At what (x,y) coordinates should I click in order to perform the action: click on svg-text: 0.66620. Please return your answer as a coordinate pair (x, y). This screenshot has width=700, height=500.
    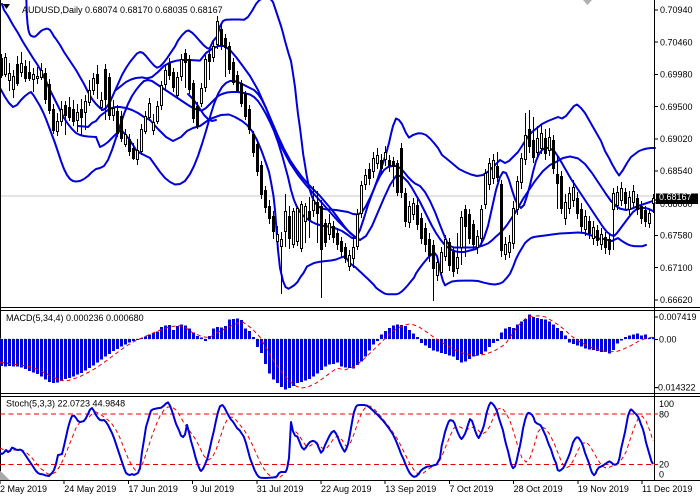
    Looking at the image, I should click on (676, 300).